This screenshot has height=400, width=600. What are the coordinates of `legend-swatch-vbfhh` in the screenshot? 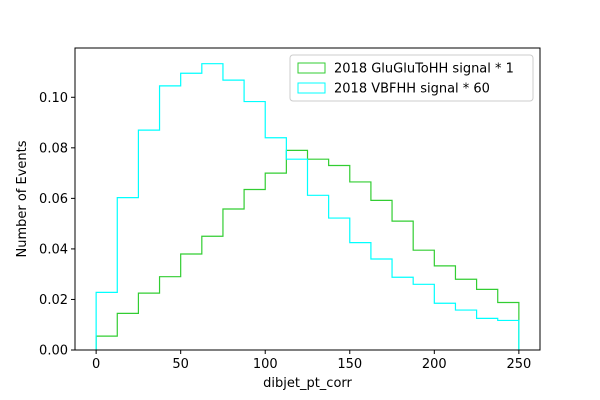 It's located at (311, 88).